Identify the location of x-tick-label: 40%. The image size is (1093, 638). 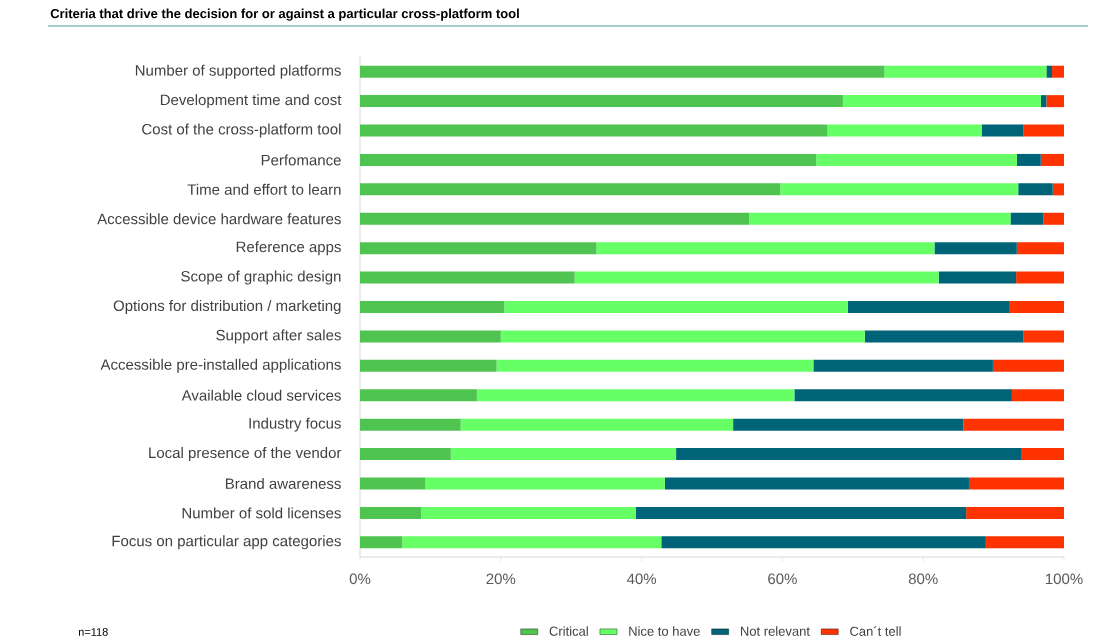
(641, 579).